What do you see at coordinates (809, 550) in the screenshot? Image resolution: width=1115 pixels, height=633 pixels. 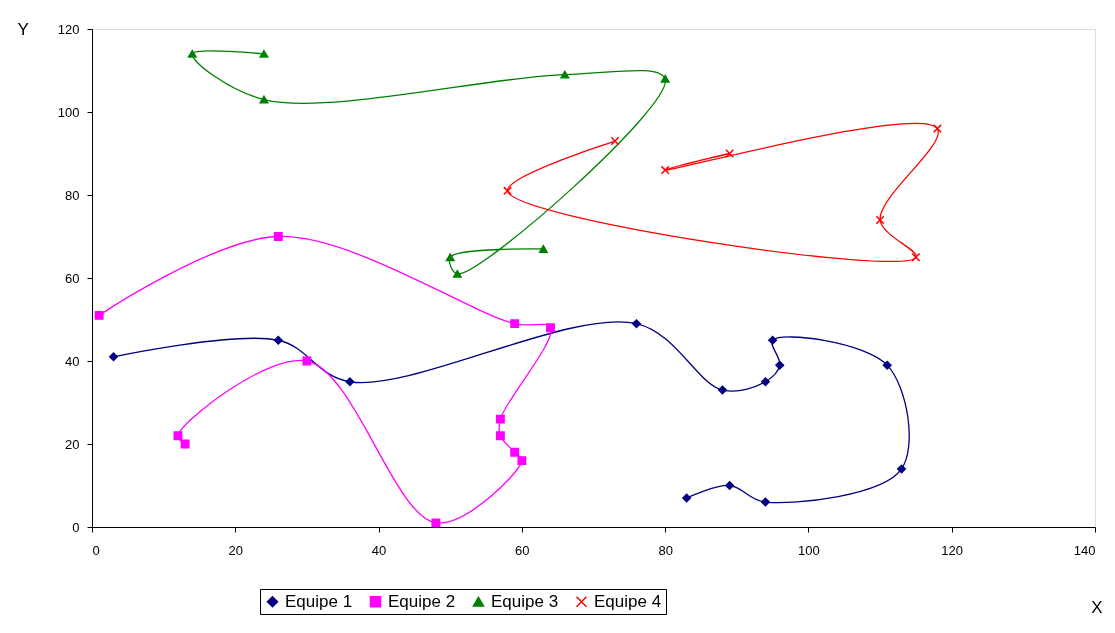 I see `x-tick-label: 100` at bounding box center [809, 550].